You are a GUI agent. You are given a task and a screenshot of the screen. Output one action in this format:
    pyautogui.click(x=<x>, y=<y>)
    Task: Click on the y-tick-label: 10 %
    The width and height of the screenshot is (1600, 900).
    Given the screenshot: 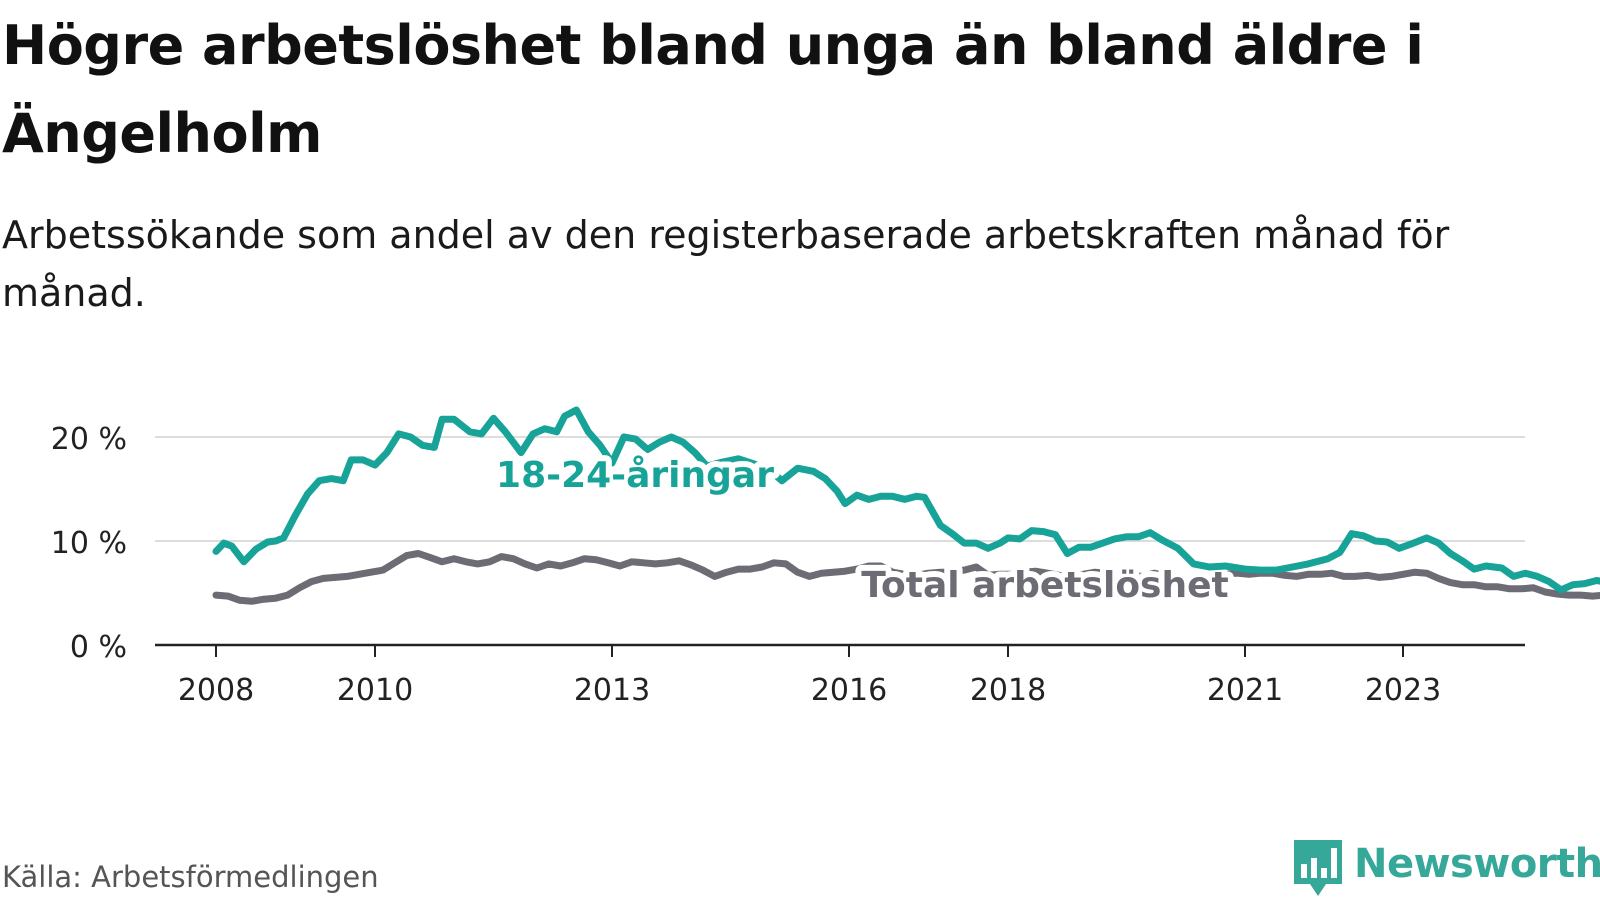 What is the action you would take?
    pyautogui.click(x=89, y=543)
    